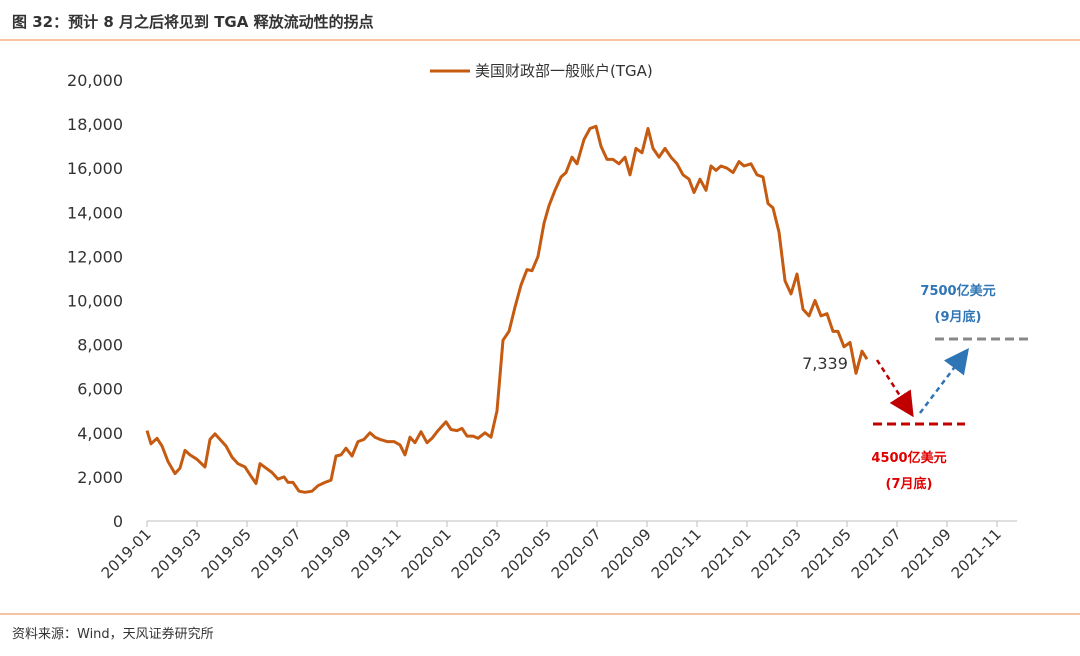  I want to click on y-tick-label: 2,000, so click(100, 477).